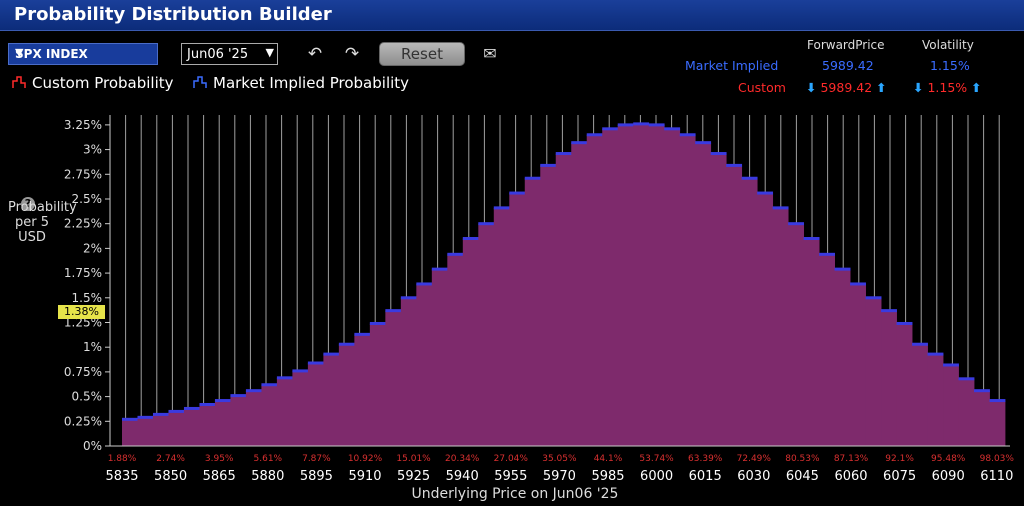 The height and width of the screenshot is (506, 1024). Describe the element at coordinates (316, 476) in the screenshot. I see `x-tick-label: 5895` at that location.